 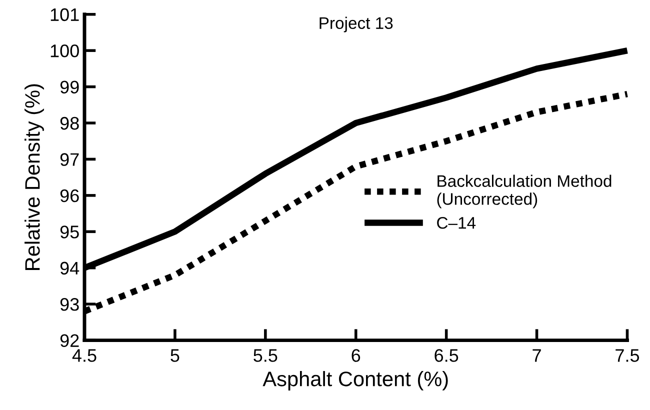 What do you see at coordinates (69, 195) in the screenshot?
I see `y-tick-label: 96` at bounding box center [69, 195].